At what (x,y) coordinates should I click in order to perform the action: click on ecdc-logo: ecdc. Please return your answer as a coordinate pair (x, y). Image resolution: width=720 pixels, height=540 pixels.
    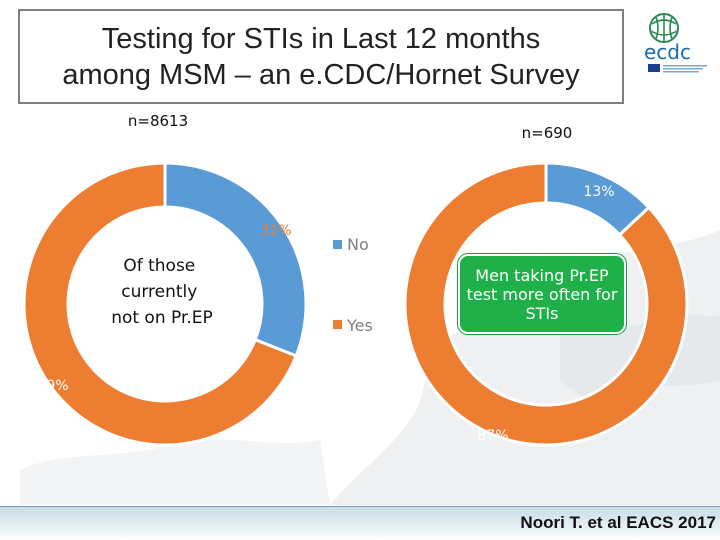
    Looking at the image, I should click on (675, 41).